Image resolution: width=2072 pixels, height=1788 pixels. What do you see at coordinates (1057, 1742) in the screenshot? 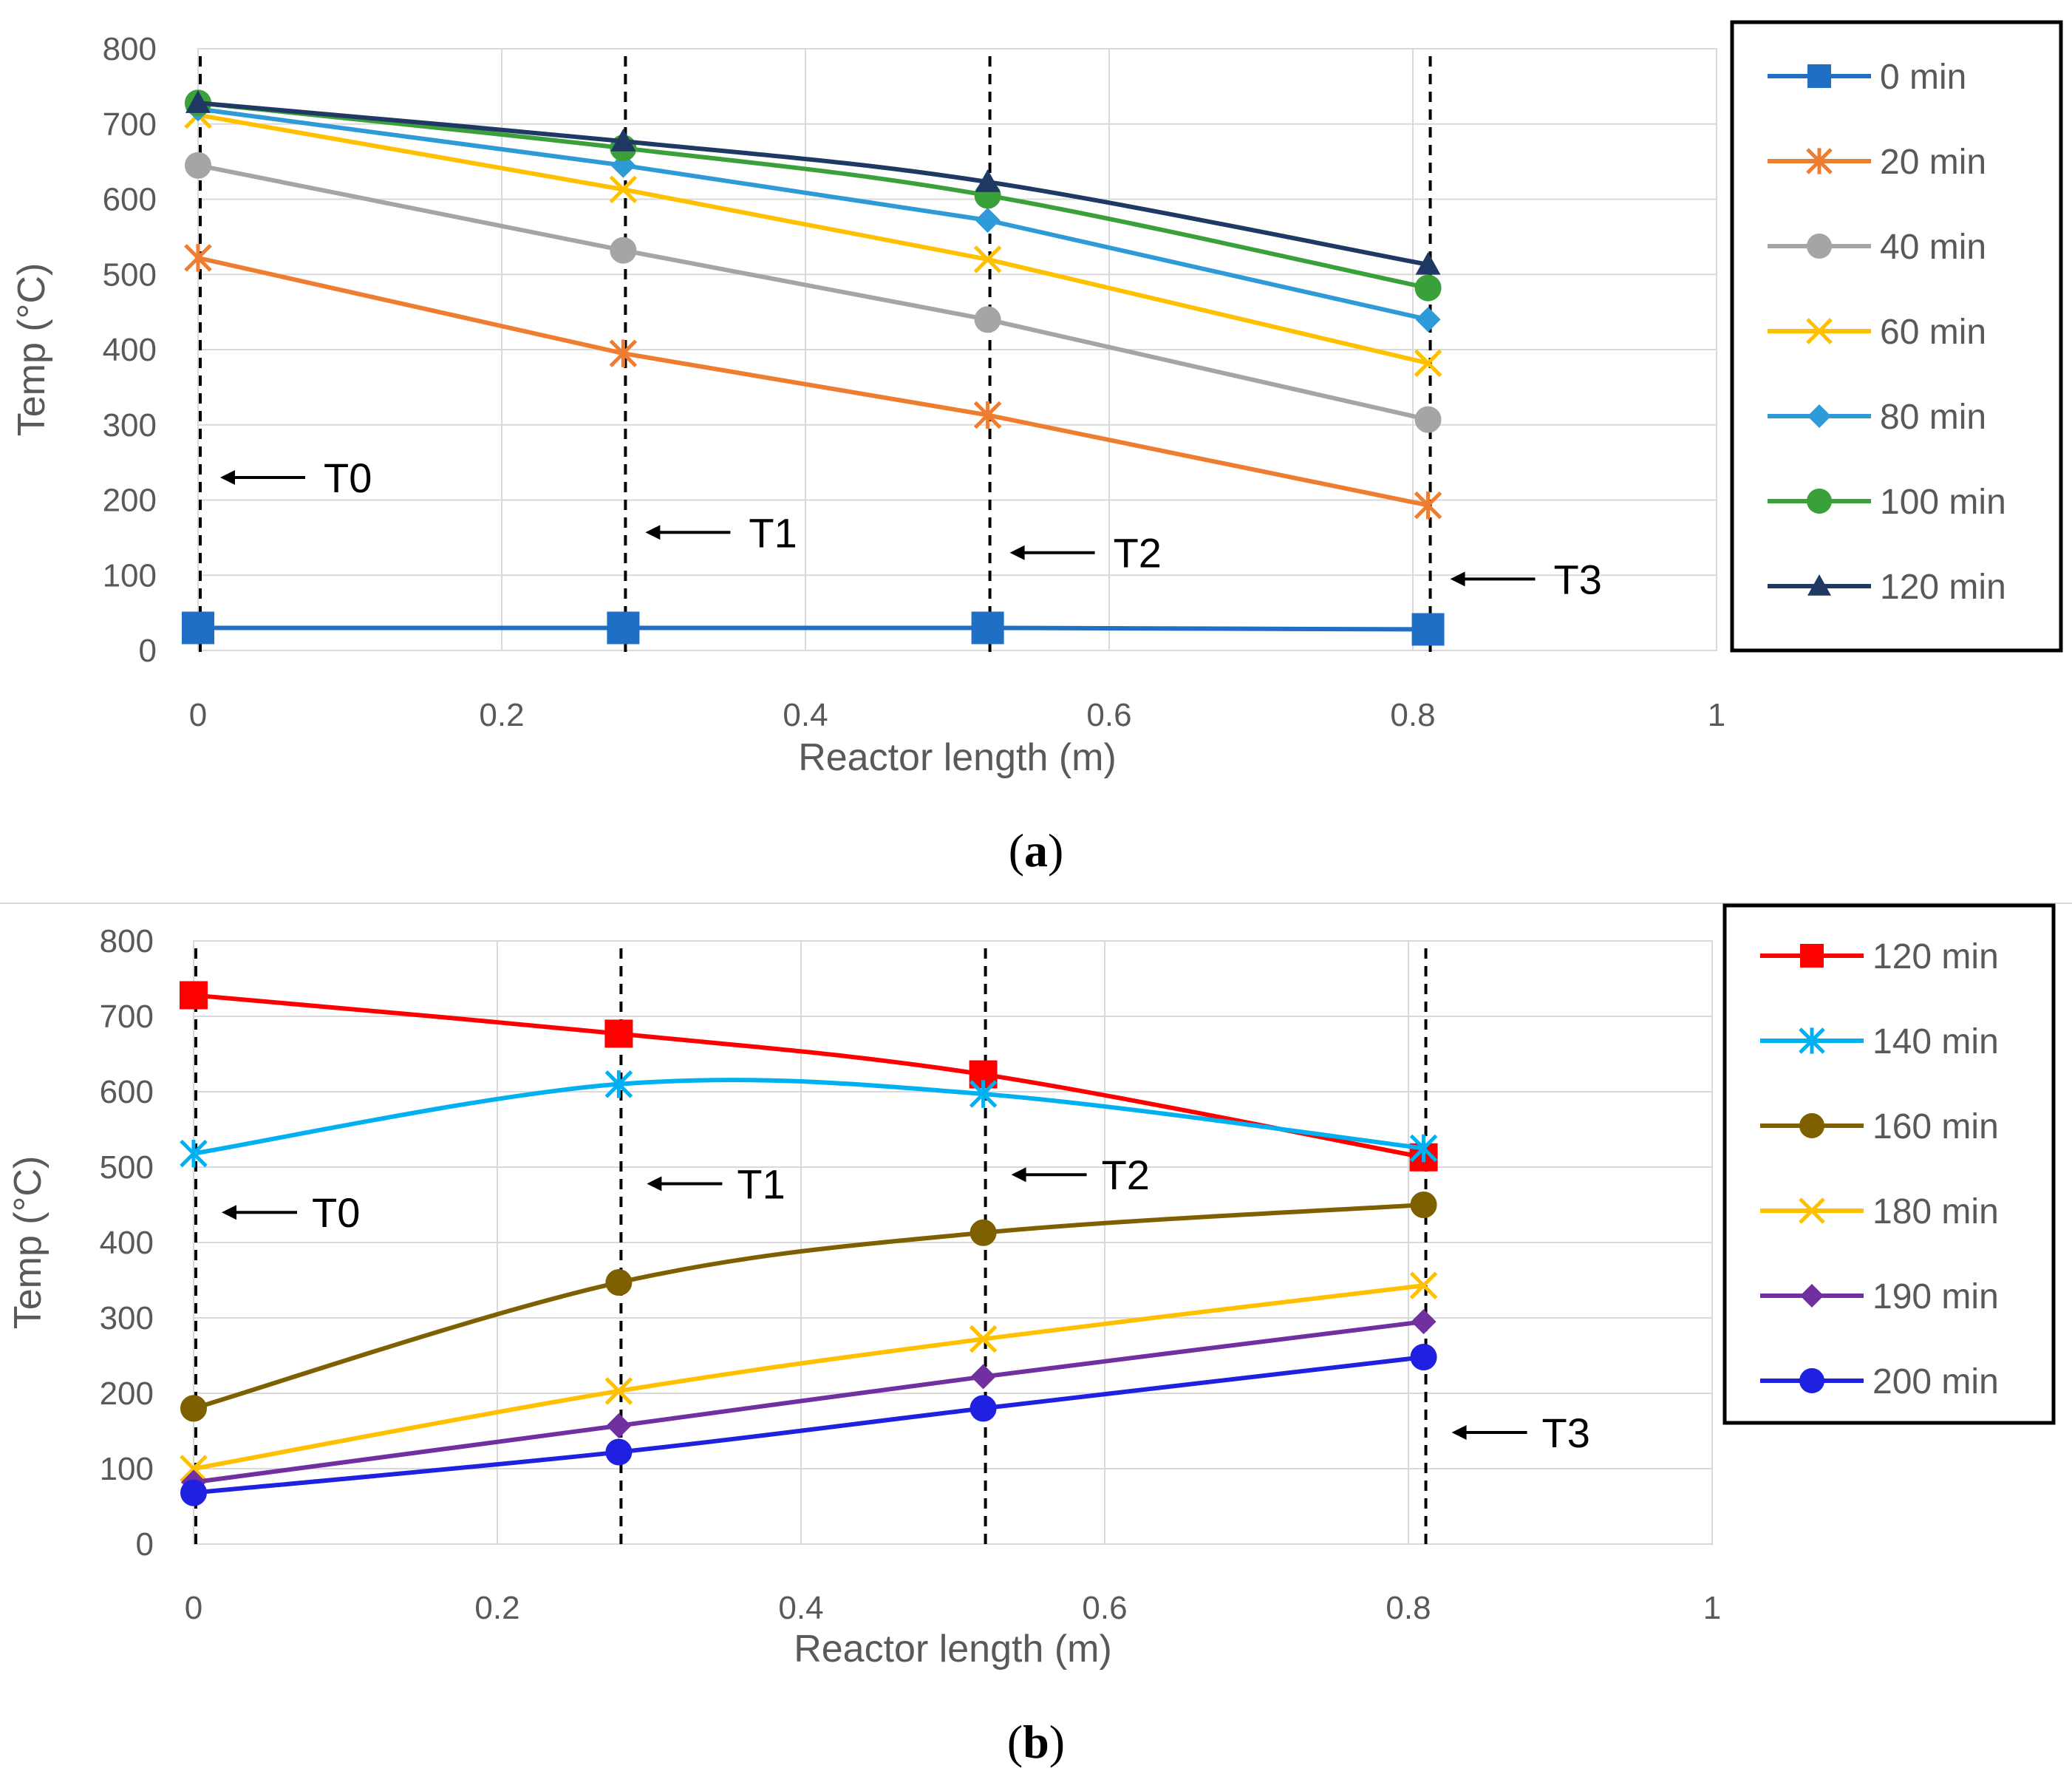
I see `caption-close-paren: )` at bounding box center [1057, 1742].